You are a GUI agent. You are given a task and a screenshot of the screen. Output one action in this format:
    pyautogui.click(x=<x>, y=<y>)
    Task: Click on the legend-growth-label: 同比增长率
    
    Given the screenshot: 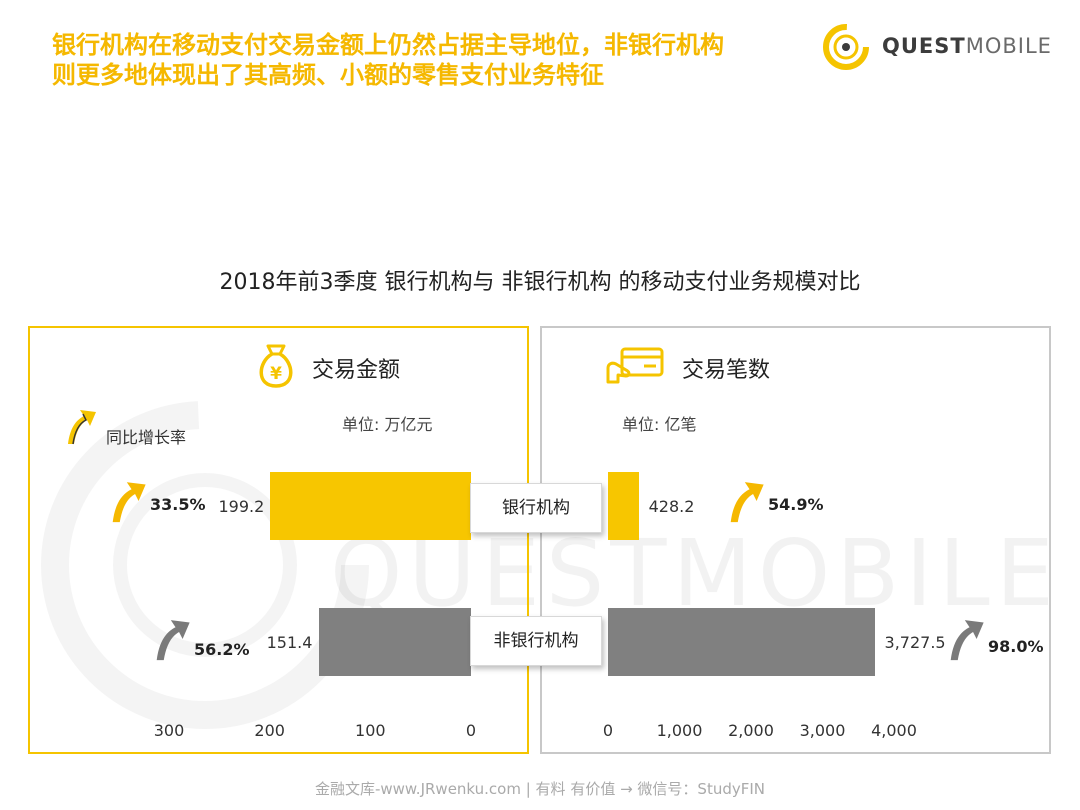 What is the action you would take?
    pyautogui.click(x=146, y=437)
    